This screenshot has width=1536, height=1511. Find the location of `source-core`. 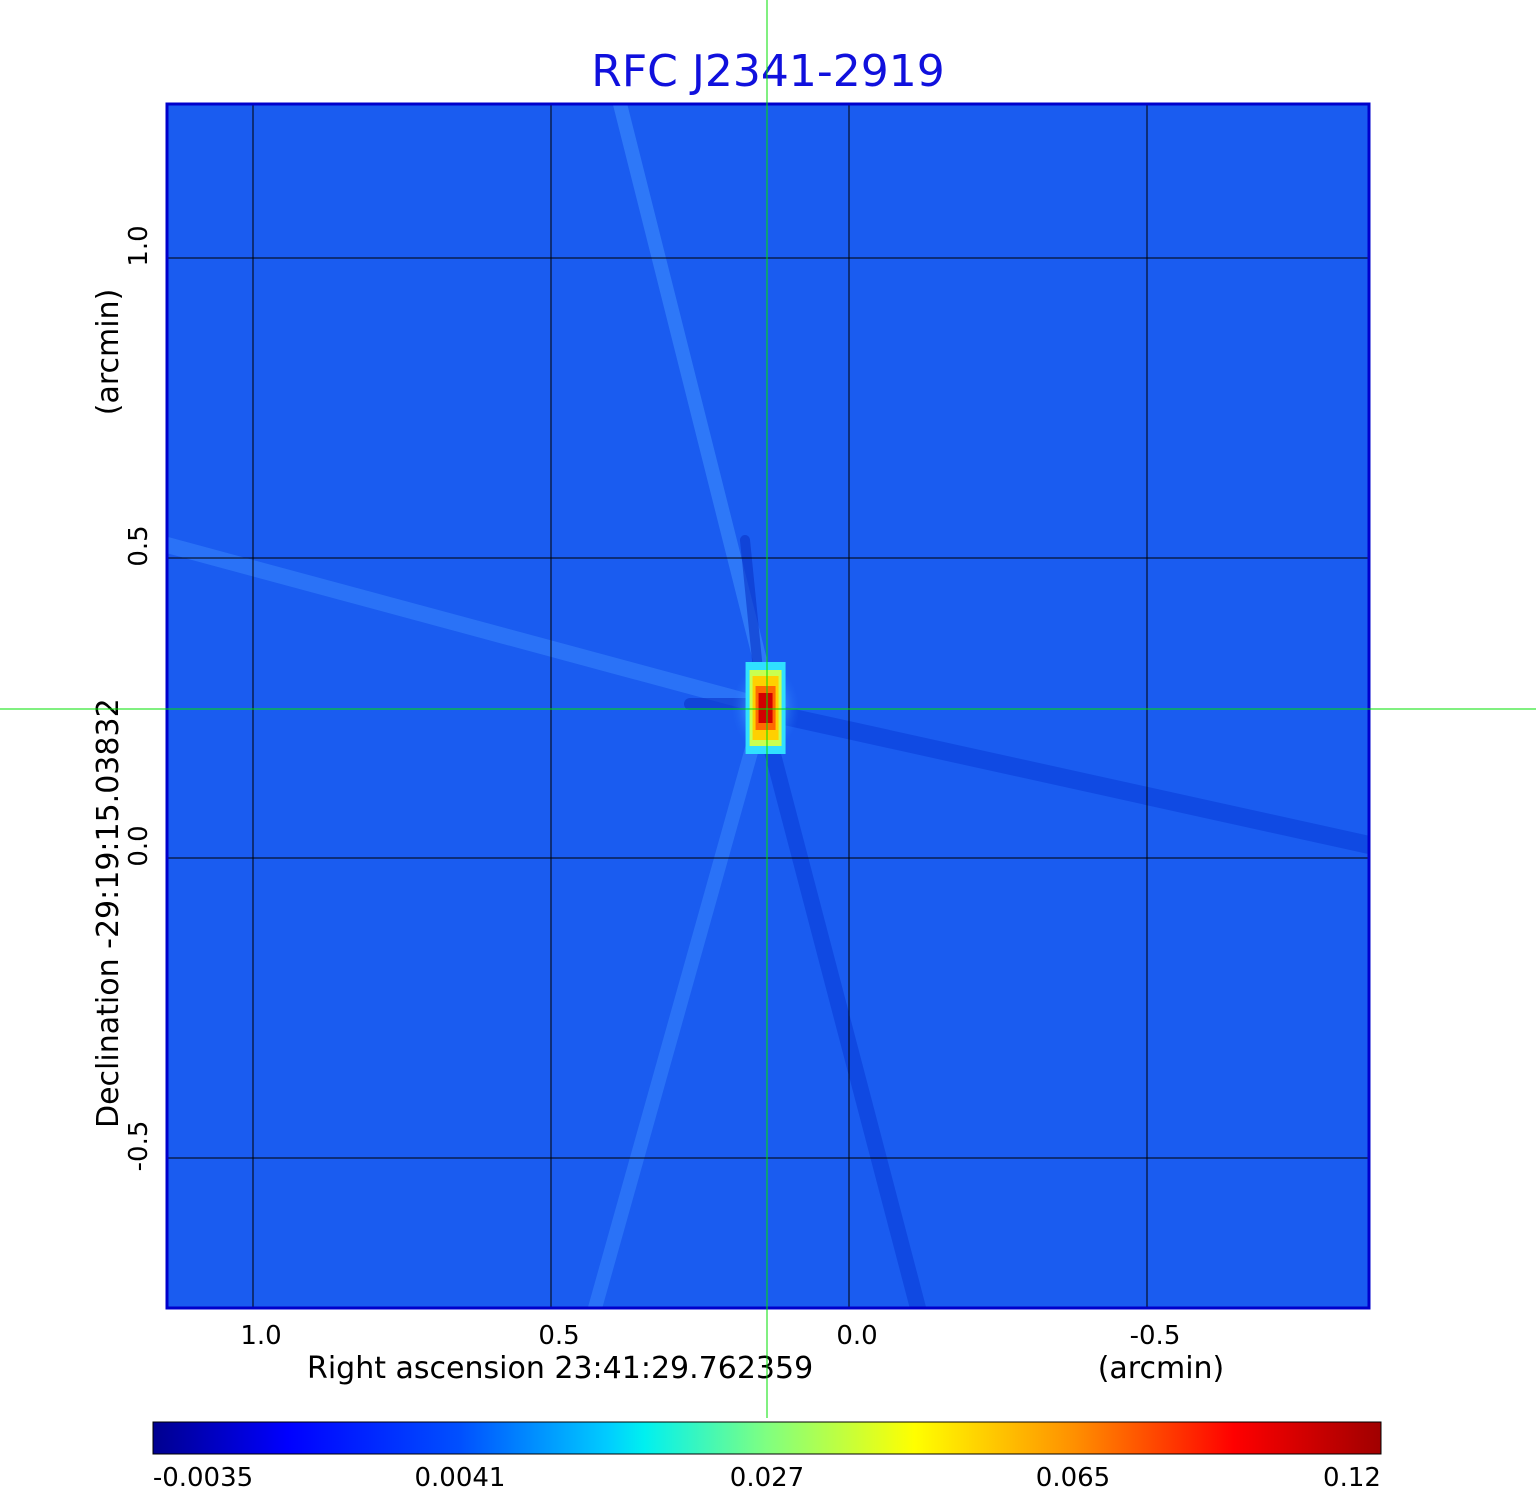

source-core is located at coordinates (765, 708).